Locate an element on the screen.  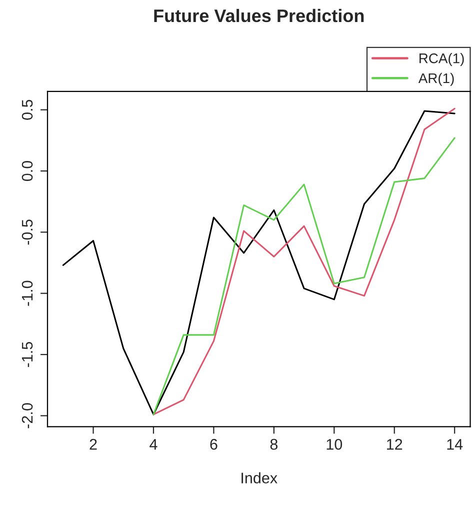
x-tick-label: 10 is located at coordinates (334, 444).